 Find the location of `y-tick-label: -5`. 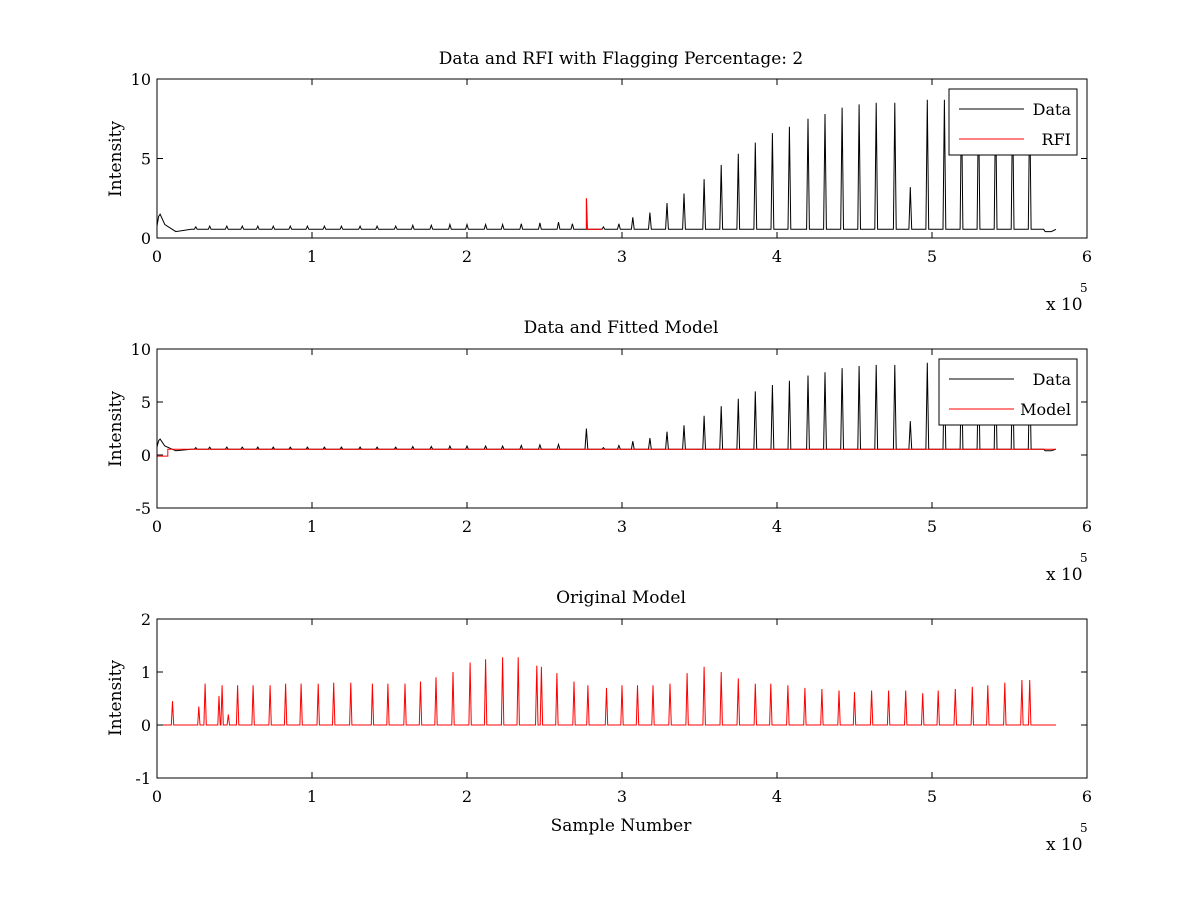

y-tick-label: -5 is located at coordinates (143, 508).